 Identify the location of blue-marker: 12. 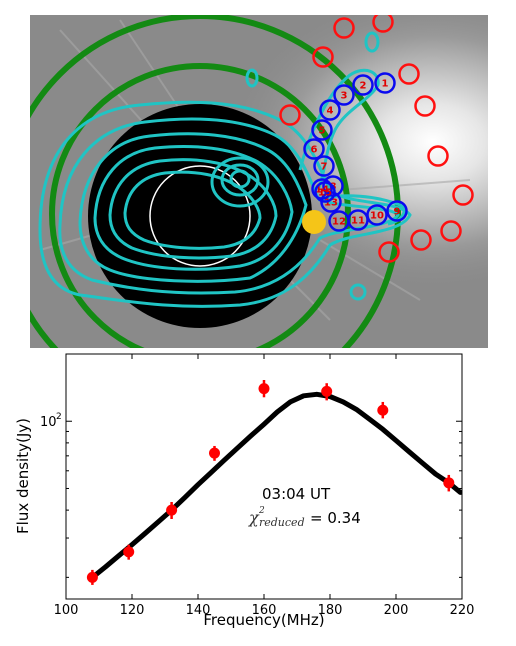
(339, 221).